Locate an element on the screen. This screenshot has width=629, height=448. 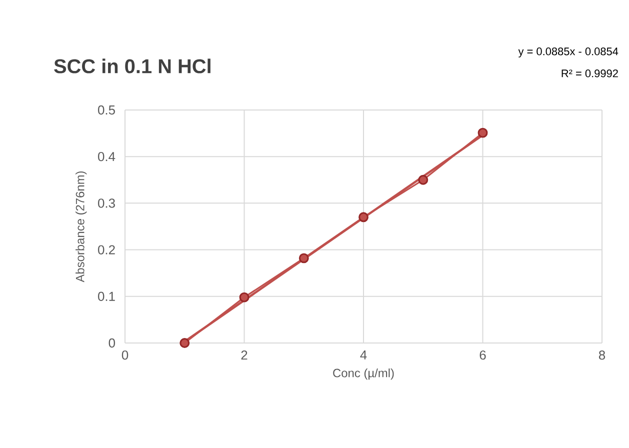
y-tick-label: 0.5 is located at coordinates (106, 110).